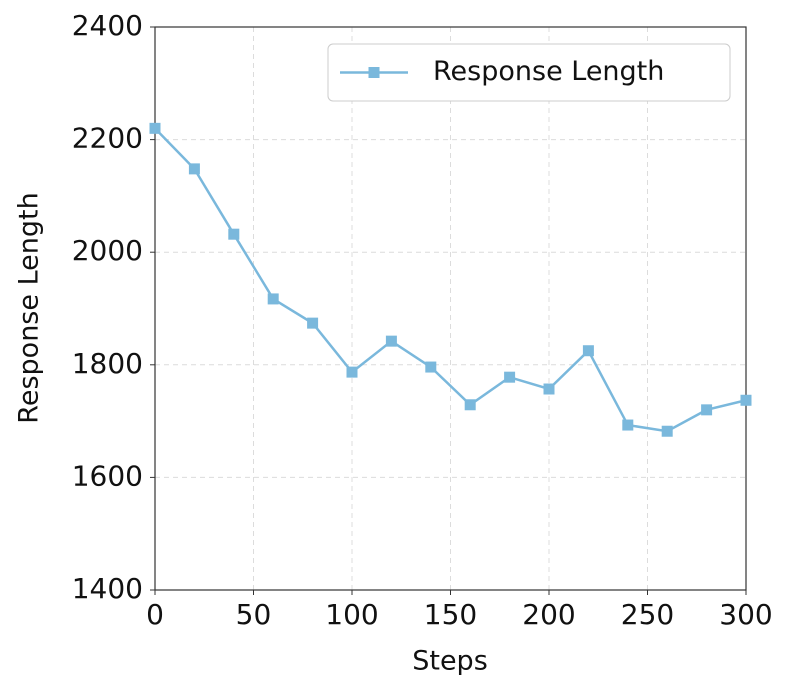 This screenshot has width=793, height=694. Describe the element at coordinates (107, 25) in the screenshot. I see `y-tick-label: 2400` at that location.